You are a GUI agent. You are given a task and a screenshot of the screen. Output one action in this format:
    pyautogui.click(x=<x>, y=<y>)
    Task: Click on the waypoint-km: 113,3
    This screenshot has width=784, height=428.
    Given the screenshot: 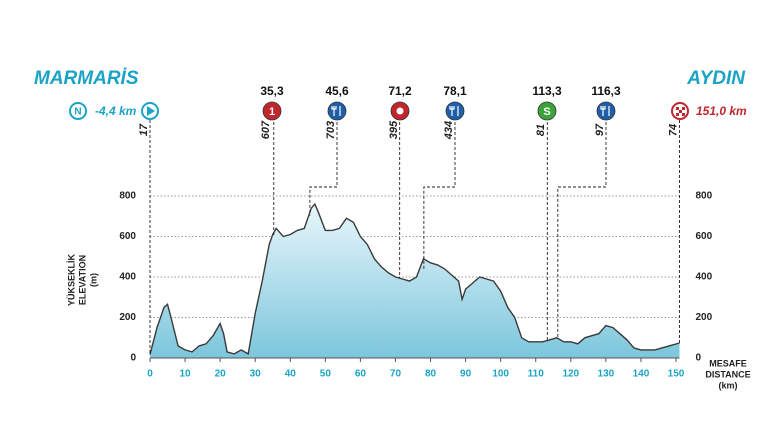 What is the action you would take?
    pyautogui.click(x=547, y=91)
    